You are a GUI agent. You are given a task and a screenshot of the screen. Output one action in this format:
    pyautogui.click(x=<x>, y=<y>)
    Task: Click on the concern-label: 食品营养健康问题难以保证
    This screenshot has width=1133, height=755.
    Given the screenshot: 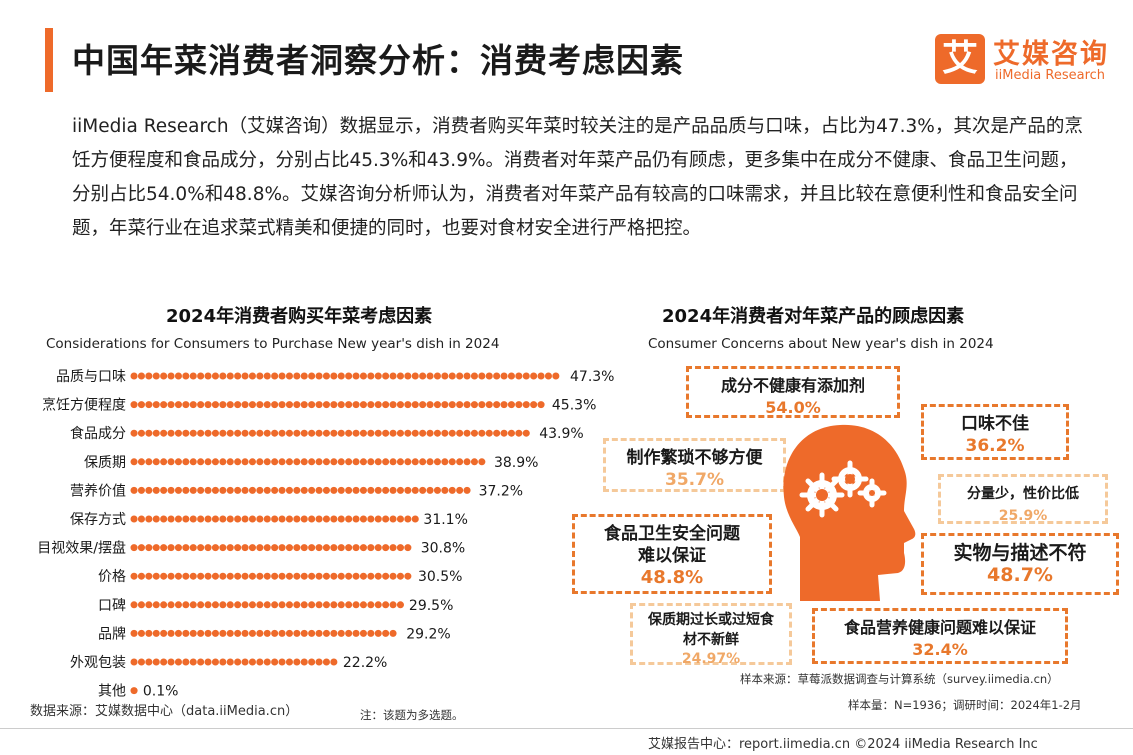 What is the action you would take?
    pyautogui.click(x=939, y=627)
    